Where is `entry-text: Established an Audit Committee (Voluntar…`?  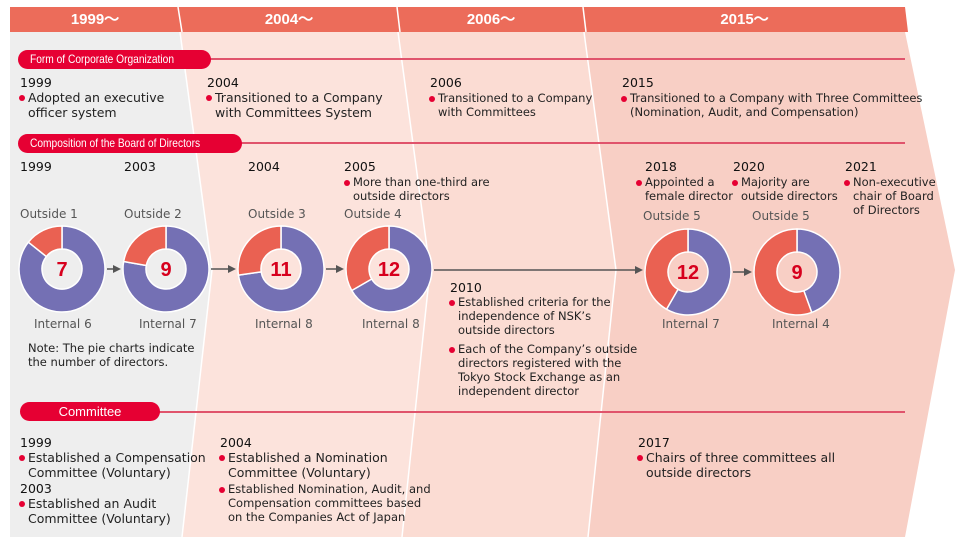
entry-text: Established an Audit Committee (Voluntar… is located at coordinates (94, 511).